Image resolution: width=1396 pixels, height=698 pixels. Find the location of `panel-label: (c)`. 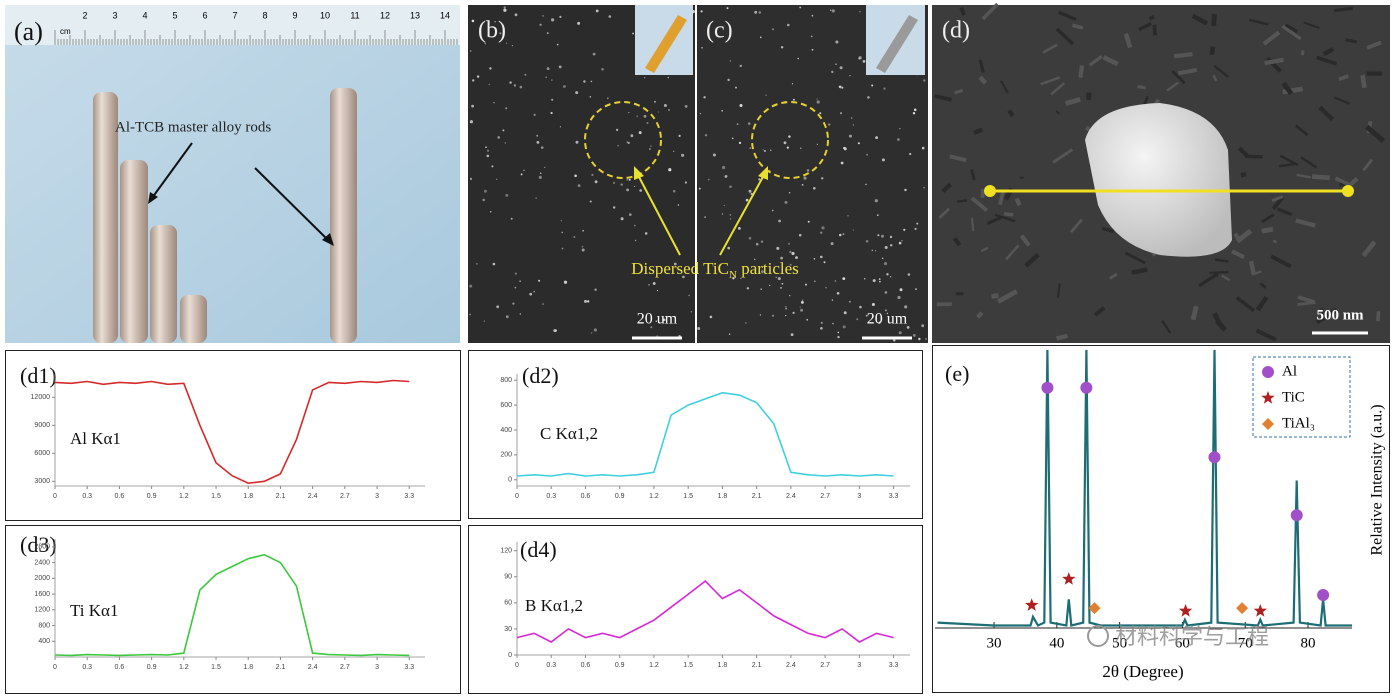

panel-label: (c) is located at coordinates (719, 31).